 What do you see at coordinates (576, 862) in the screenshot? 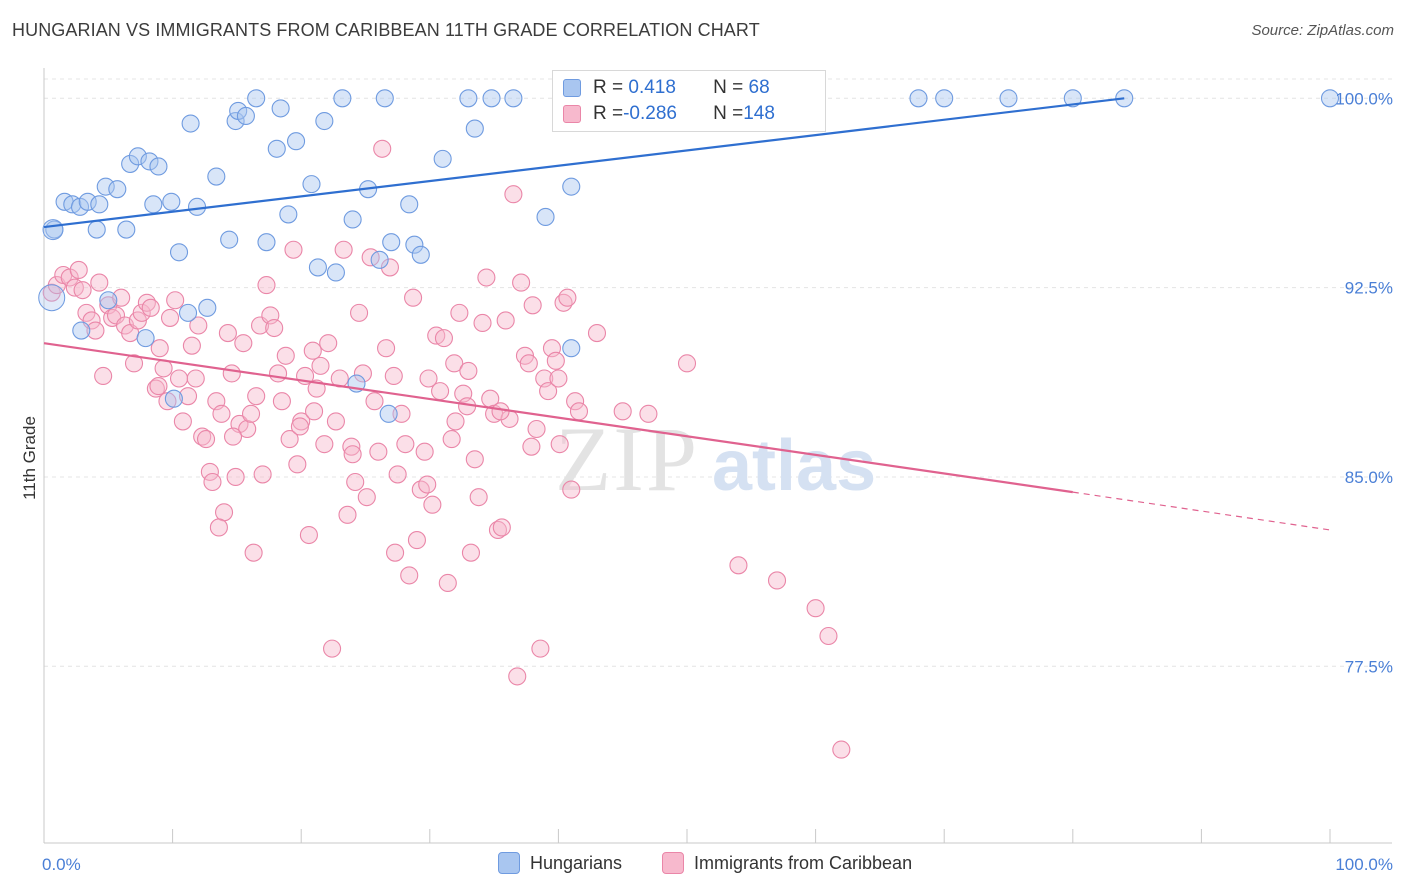
I see `legend-label-hungarians: Hungarians` at bounding box center [576, 862].